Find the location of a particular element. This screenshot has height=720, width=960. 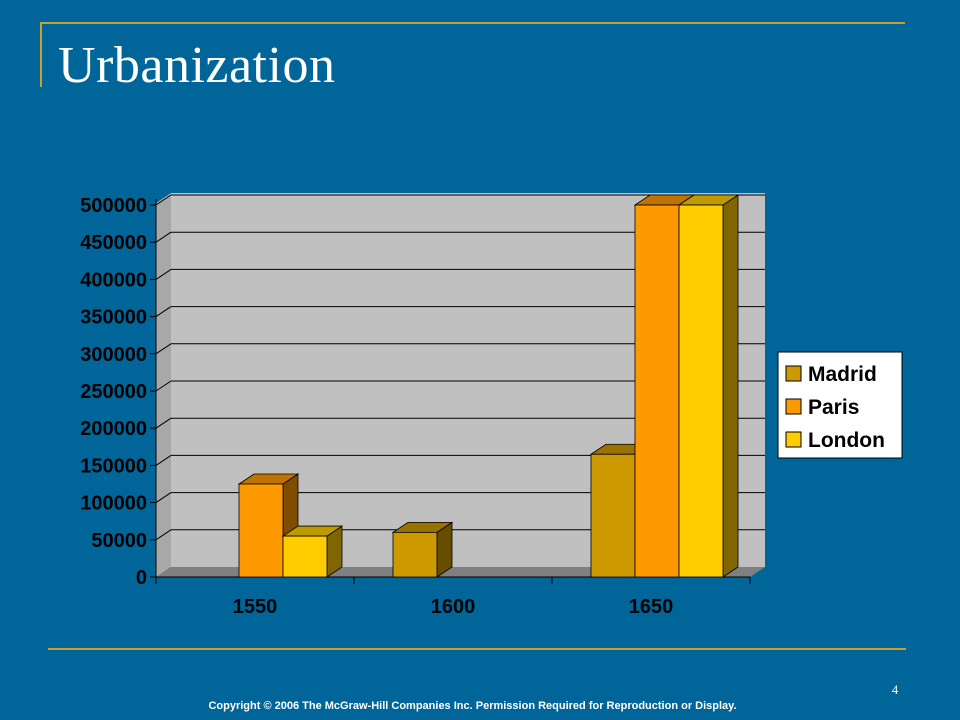

bottom-accent-rule is located at coordinates (477, 649).